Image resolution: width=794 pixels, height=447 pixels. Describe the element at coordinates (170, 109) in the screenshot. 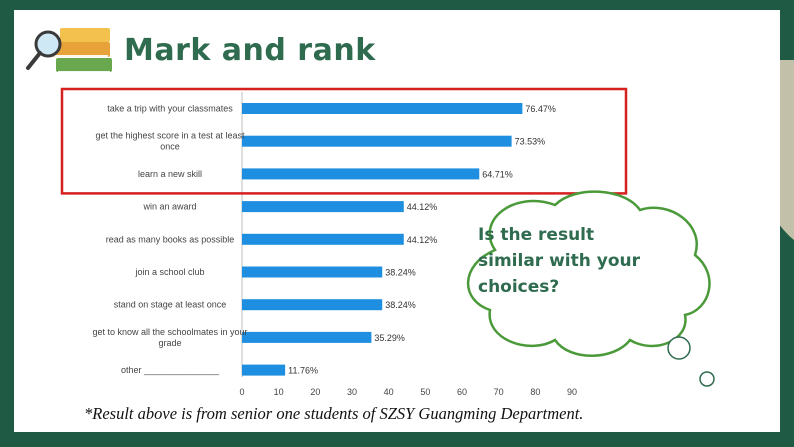

I see `category-label: take a trip with your classmates` at that location.